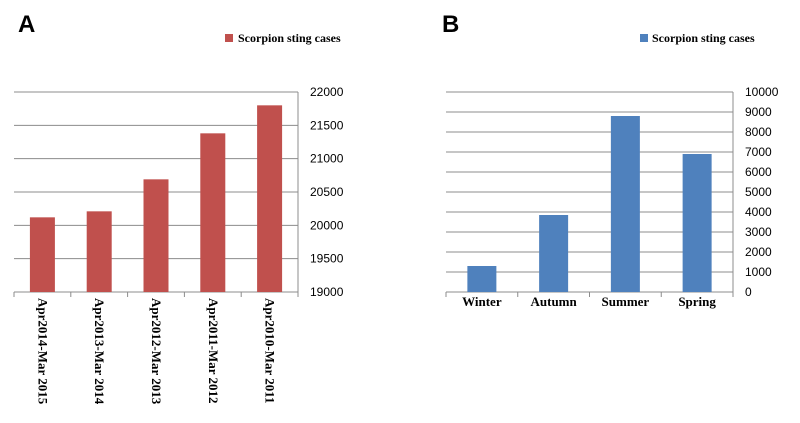 The width and height of the screenshot is (800, 423). I want to click on x-tick-label: Summer, so click(626, 301).